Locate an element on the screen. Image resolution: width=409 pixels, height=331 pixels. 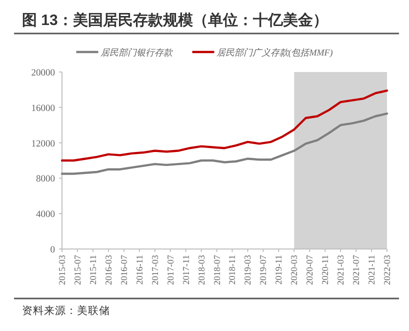
x-tick-label: 2018-11 is located at coordinates (232, 270).